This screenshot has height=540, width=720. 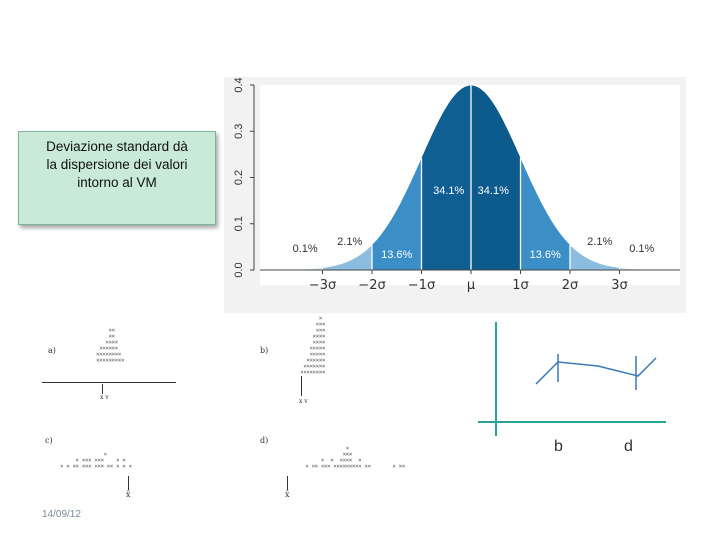 I want to click on sketch-graph, so click(x=572, y=379).